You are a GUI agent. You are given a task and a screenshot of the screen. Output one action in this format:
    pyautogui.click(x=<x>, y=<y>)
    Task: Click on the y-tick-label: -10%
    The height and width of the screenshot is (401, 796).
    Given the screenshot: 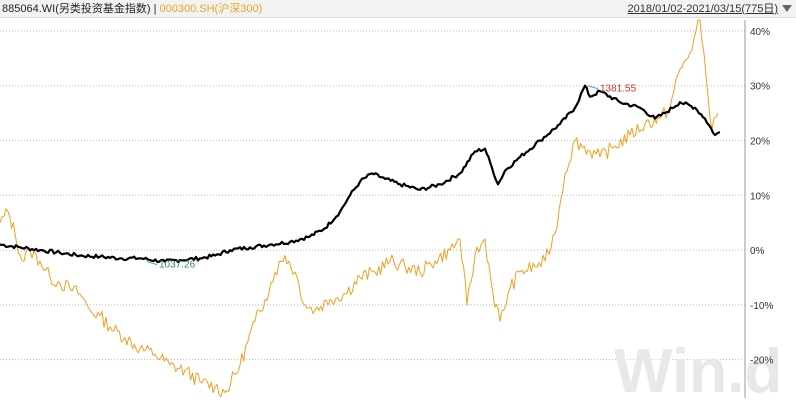 What is the action you would take?
    pyautogui.click(x=761, y=306)
    